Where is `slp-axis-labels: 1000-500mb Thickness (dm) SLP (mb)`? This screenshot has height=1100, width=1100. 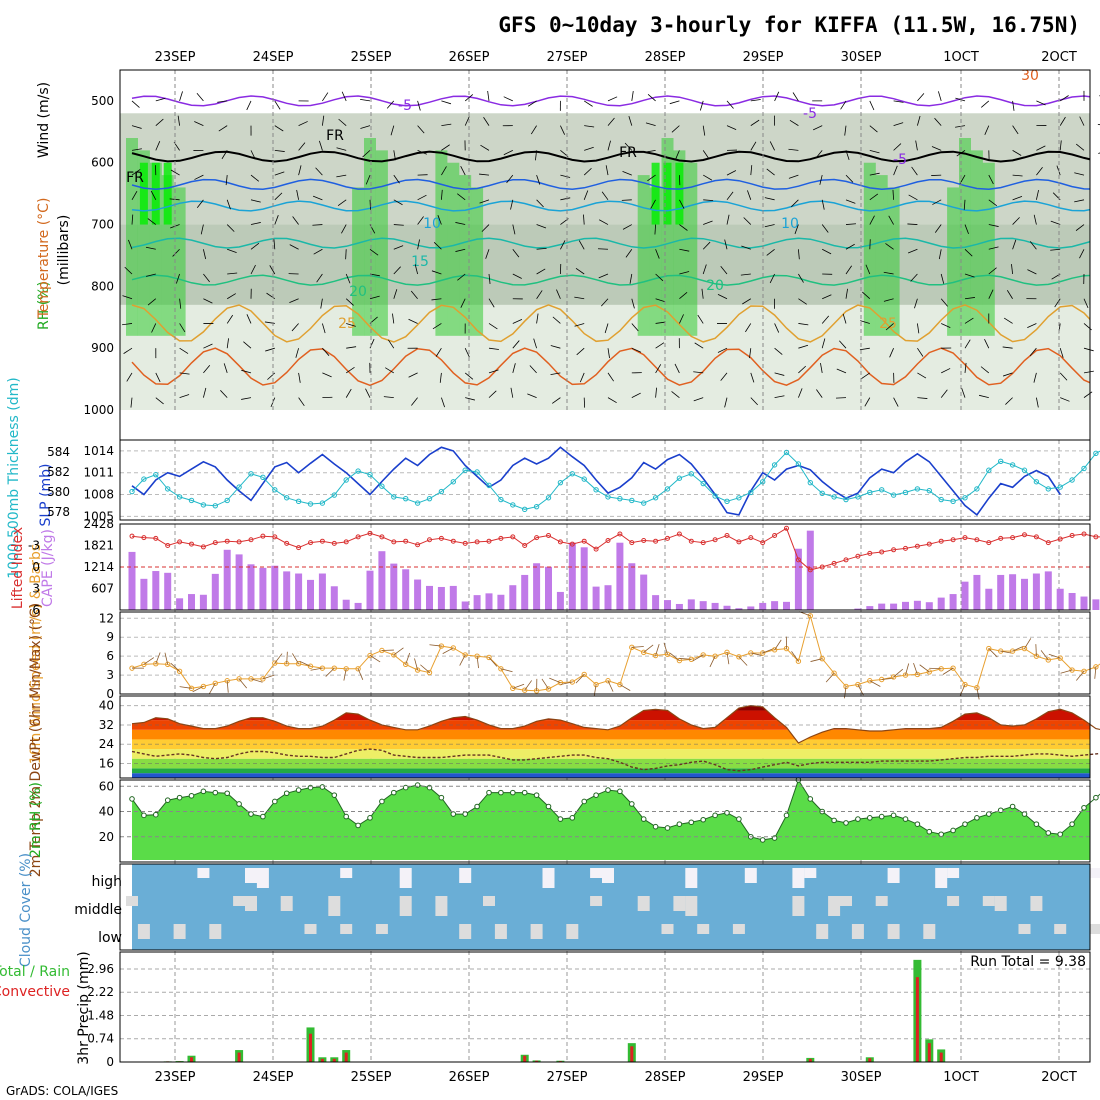 slp-axis-labels: 1000-500mb Thickness (dm) SLP (mb) is located at coordinates (30, 477).